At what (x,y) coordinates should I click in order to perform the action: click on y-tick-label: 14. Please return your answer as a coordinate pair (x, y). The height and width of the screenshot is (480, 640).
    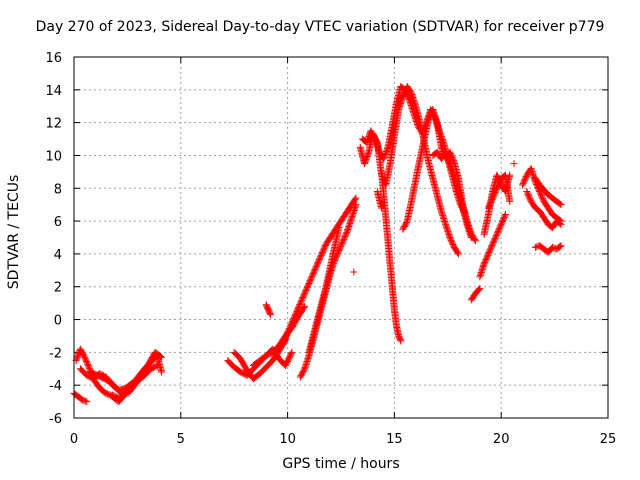
    Looking at the image, I should click on (53, 91).